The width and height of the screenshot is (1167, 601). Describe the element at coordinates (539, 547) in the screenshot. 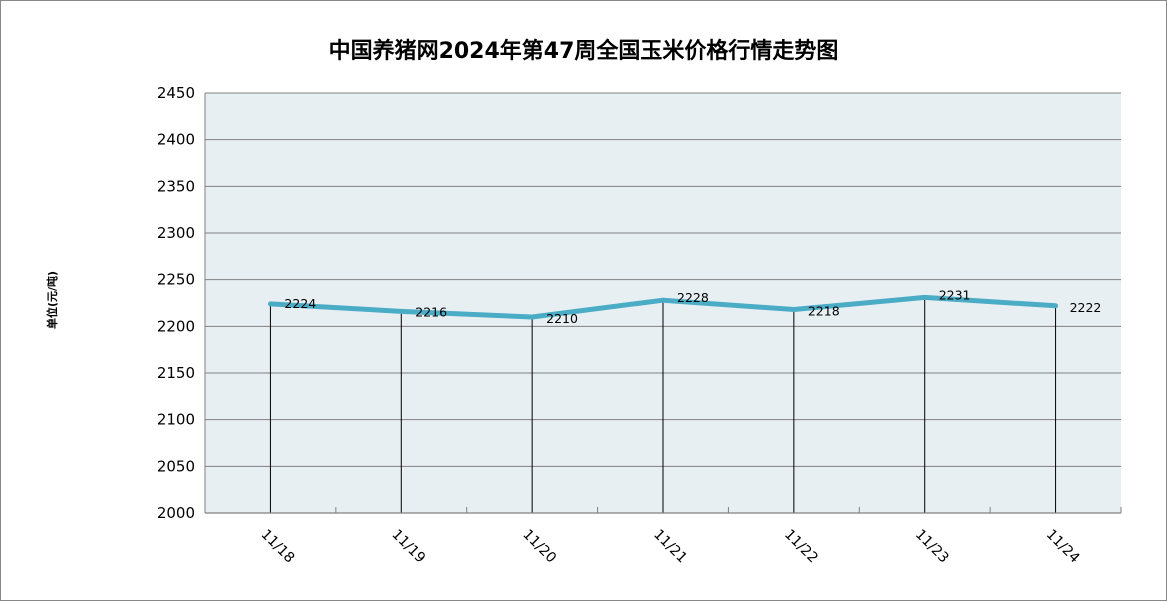

I see `x-tick-label: 11/20` at that location.